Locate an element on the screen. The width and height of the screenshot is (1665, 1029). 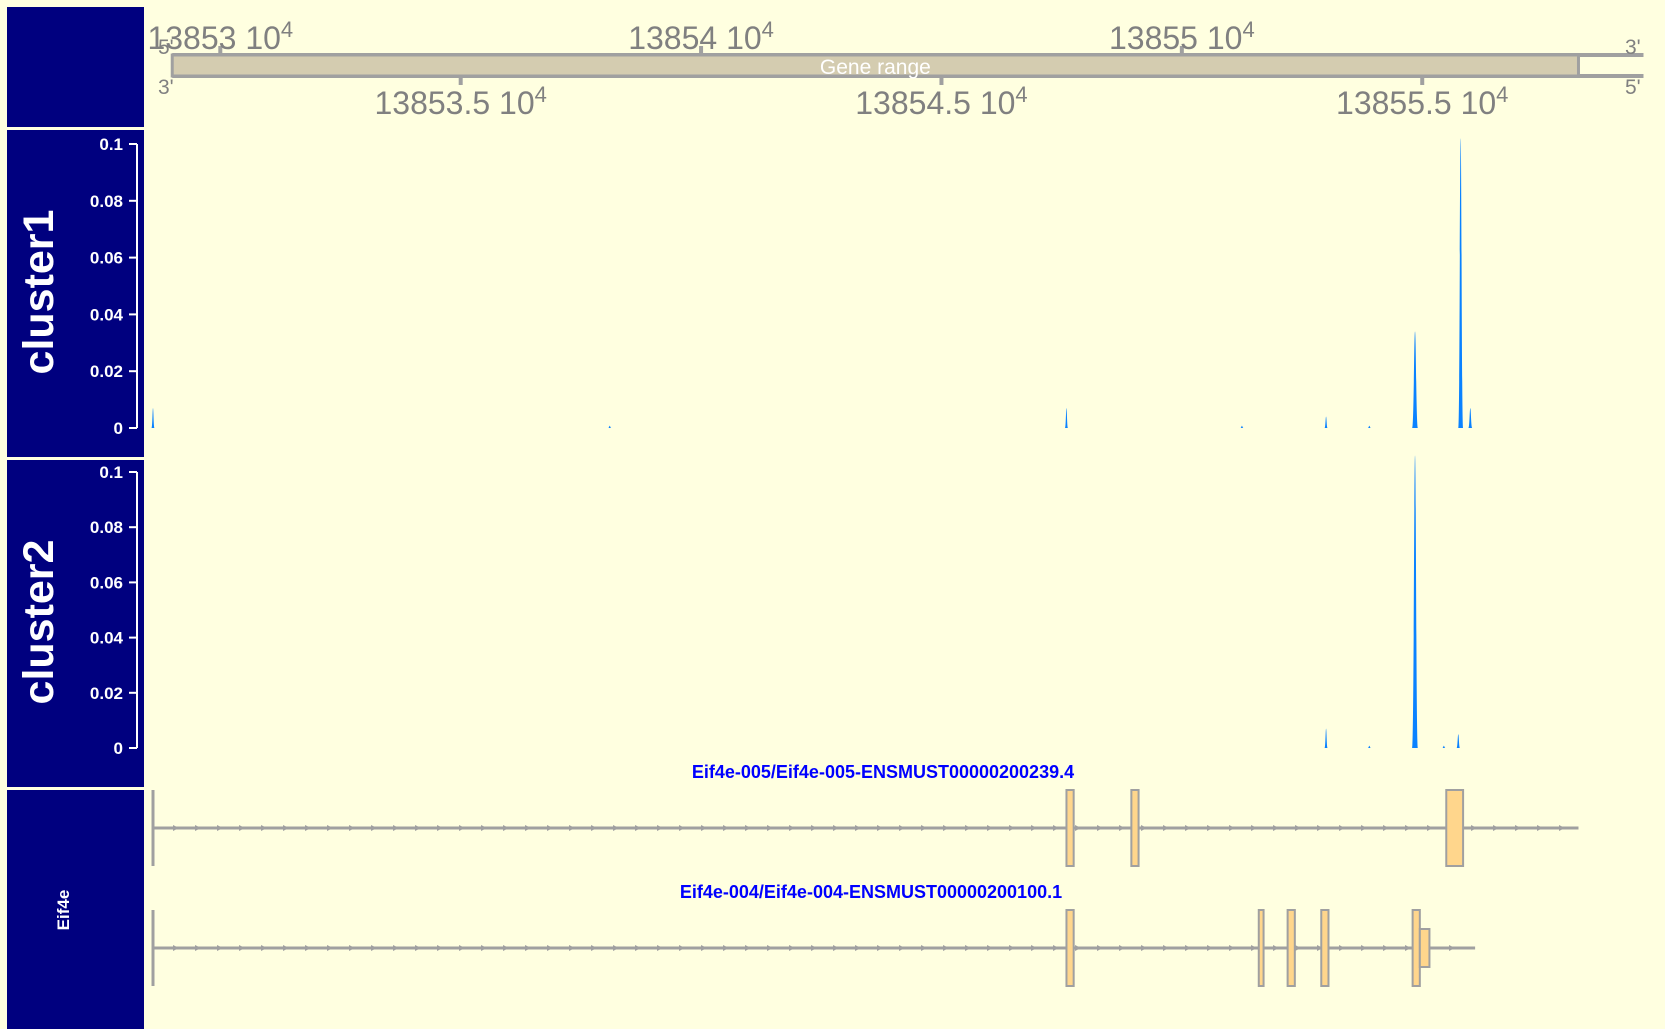
cluster1-track-title: cluster1 is located at coordinates (39, 292).